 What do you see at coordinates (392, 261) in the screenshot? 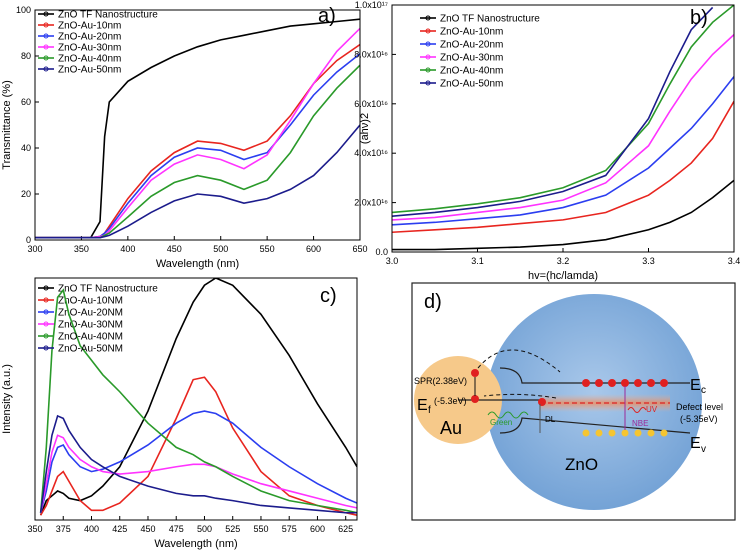
I see `x-tick-label: 3.0` at bounding box center [392, 261].